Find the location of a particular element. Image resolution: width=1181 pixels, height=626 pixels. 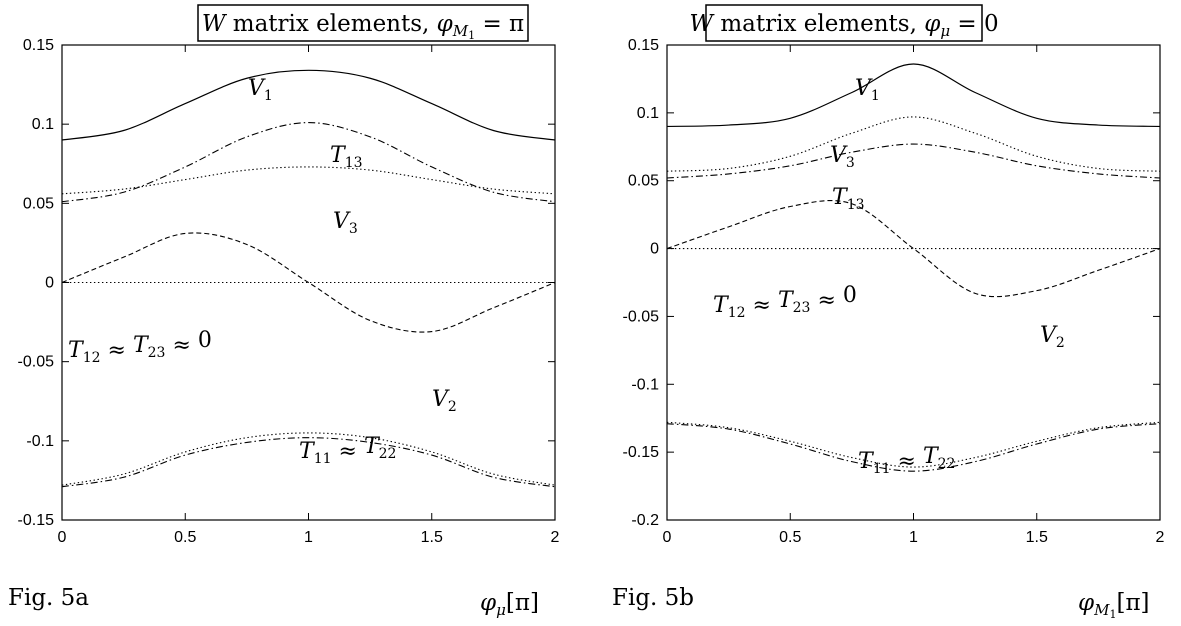

figure-label: Fig. 5b is located at coordinates (653, 598).